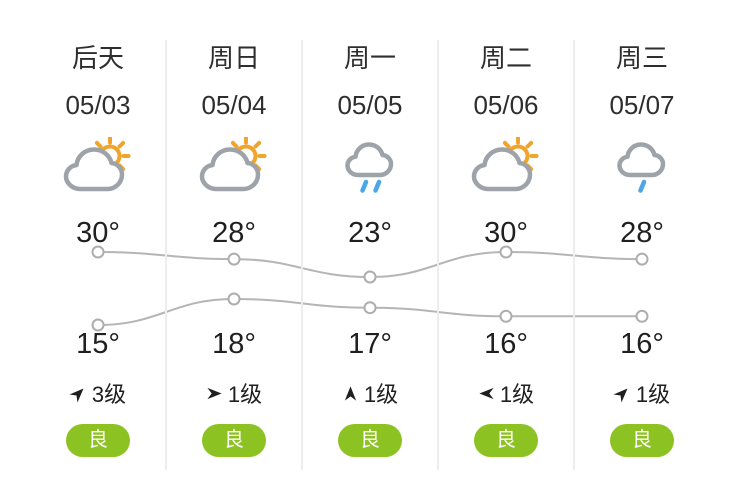 The width and height of the screenshot is (750, 500). Describe the element at coordinates (642, 166) in the screenshot. I see `weather-icon-light-rain` at that location.